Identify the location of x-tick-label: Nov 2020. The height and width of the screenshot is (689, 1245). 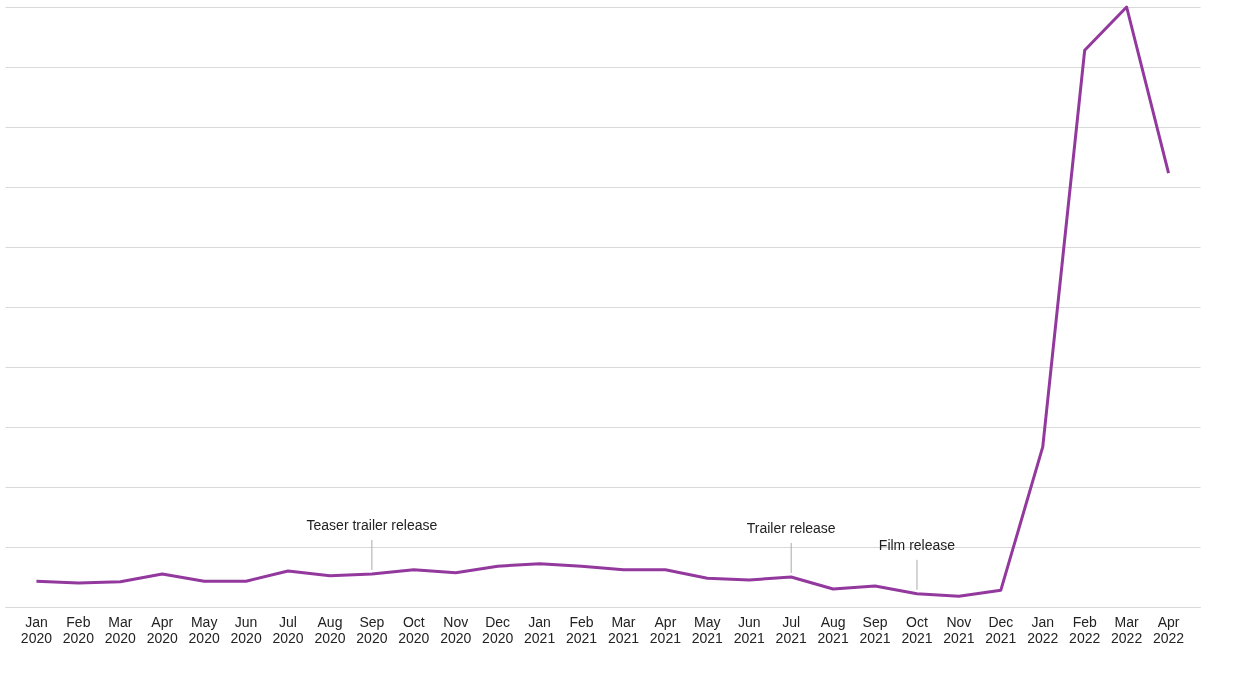
(456, 629).